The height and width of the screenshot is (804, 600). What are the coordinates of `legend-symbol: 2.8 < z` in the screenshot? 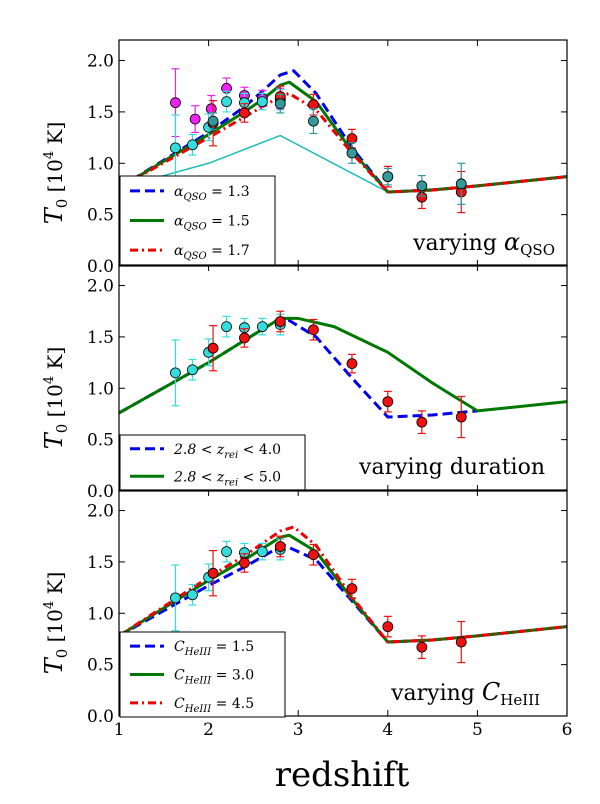 It's located at (199, 477).